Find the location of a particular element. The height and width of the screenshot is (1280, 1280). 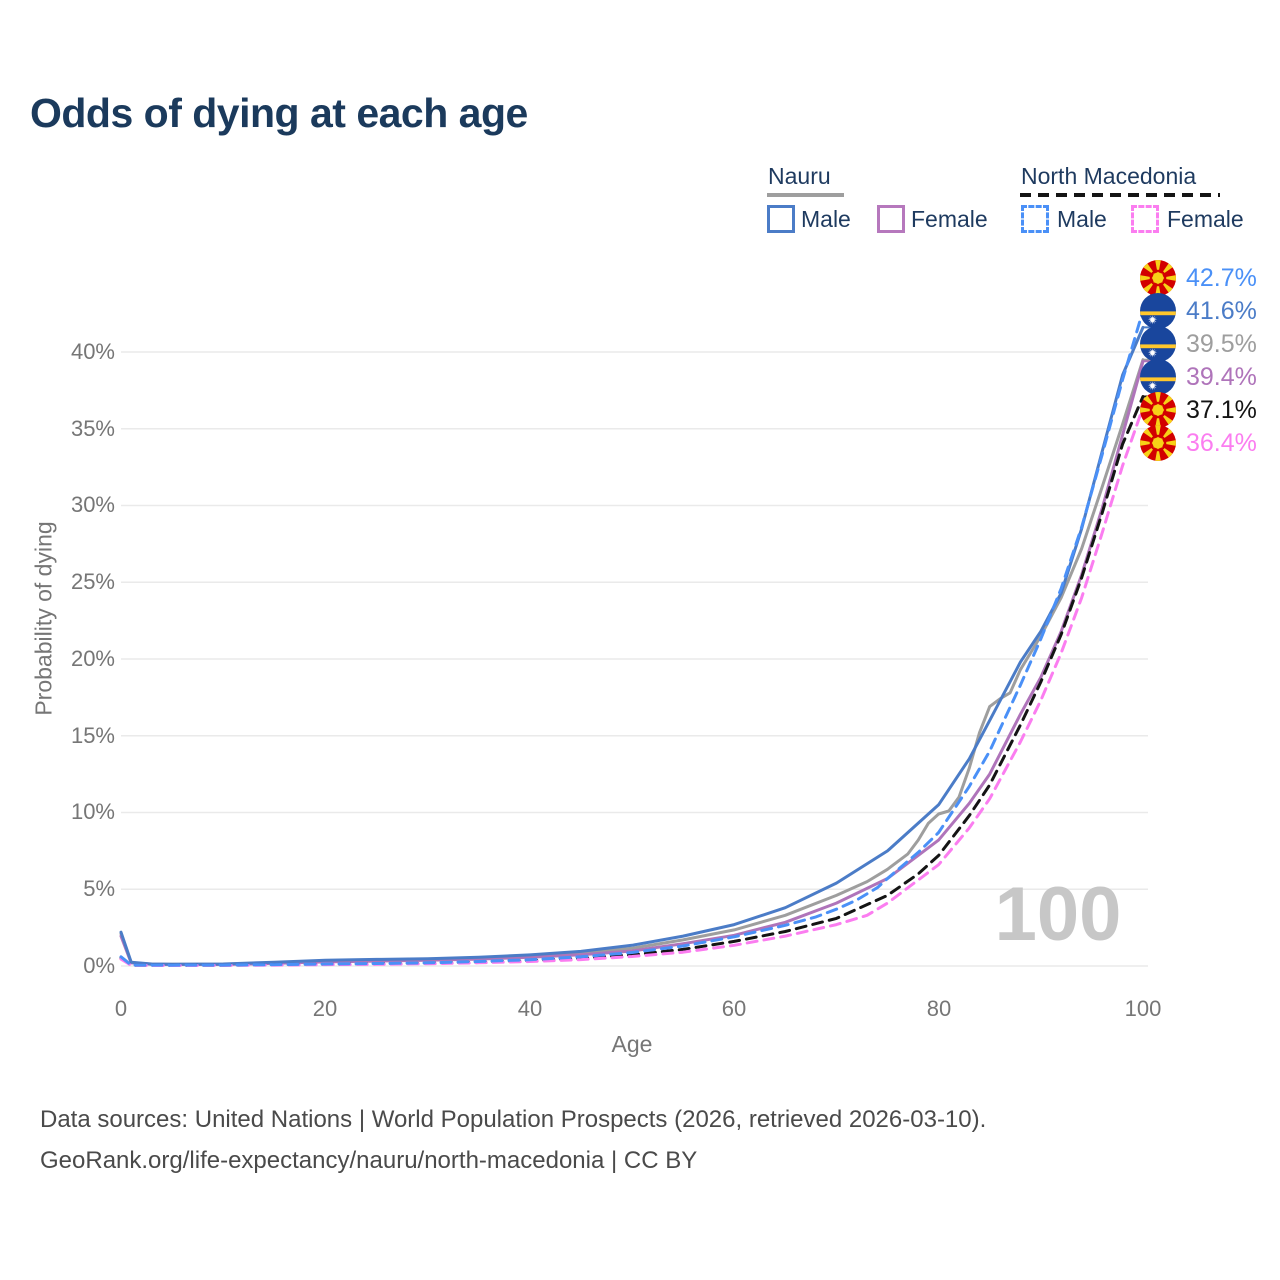

end-label-row: 37.1% is located at coordinates (1210, 410).